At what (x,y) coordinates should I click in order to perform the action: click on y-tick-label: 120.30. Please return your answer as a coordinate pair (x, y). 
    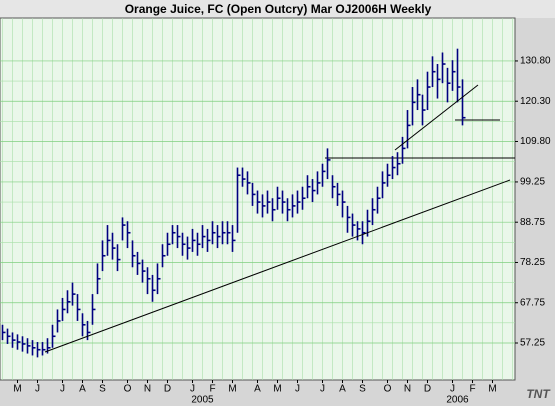
    Looking at the image, I should click on (535, 101).